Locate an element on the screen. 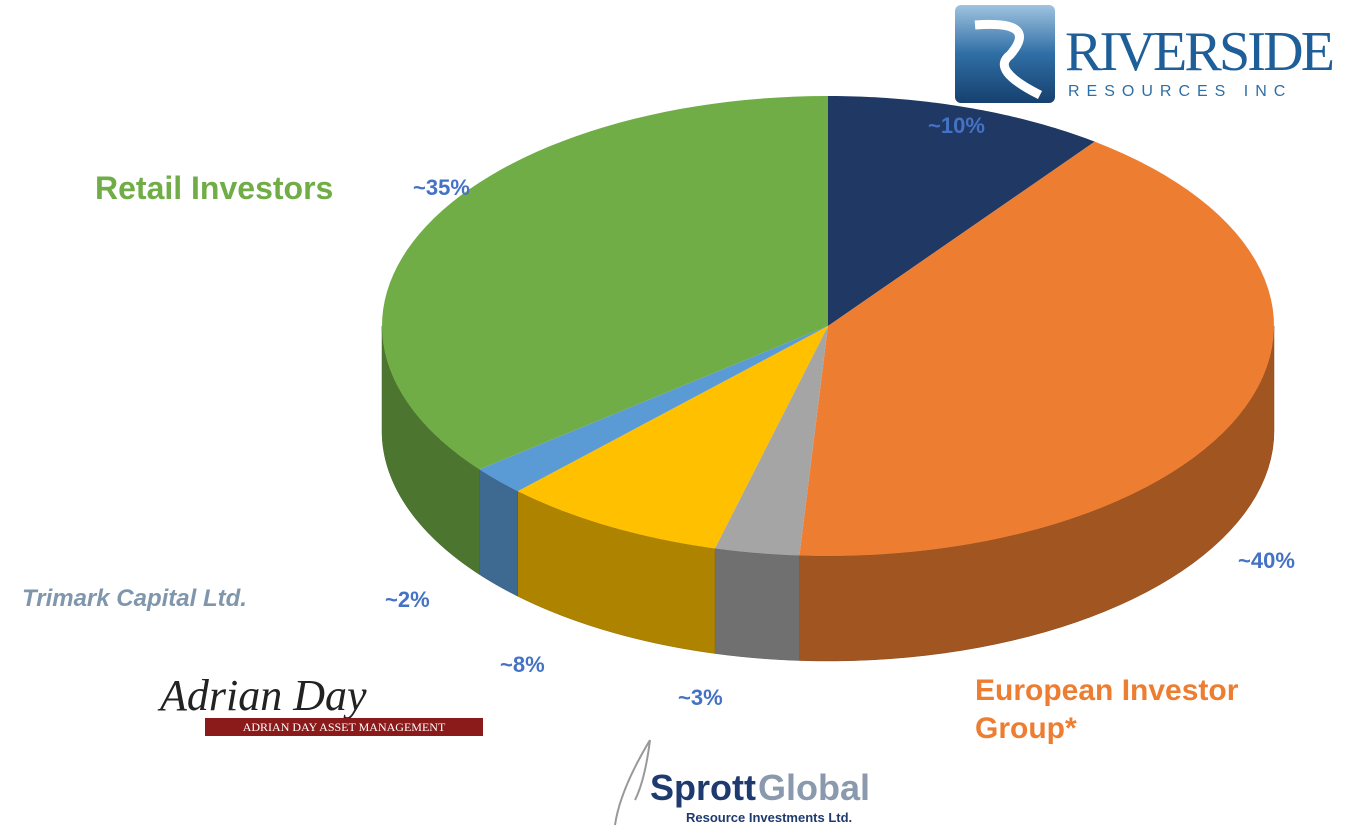 Image resolution: width=1345 pixels, height=828 pixels. sprott-logo: Sprott Global Resource Investments Ltd. is located at coordinates (742, 782).